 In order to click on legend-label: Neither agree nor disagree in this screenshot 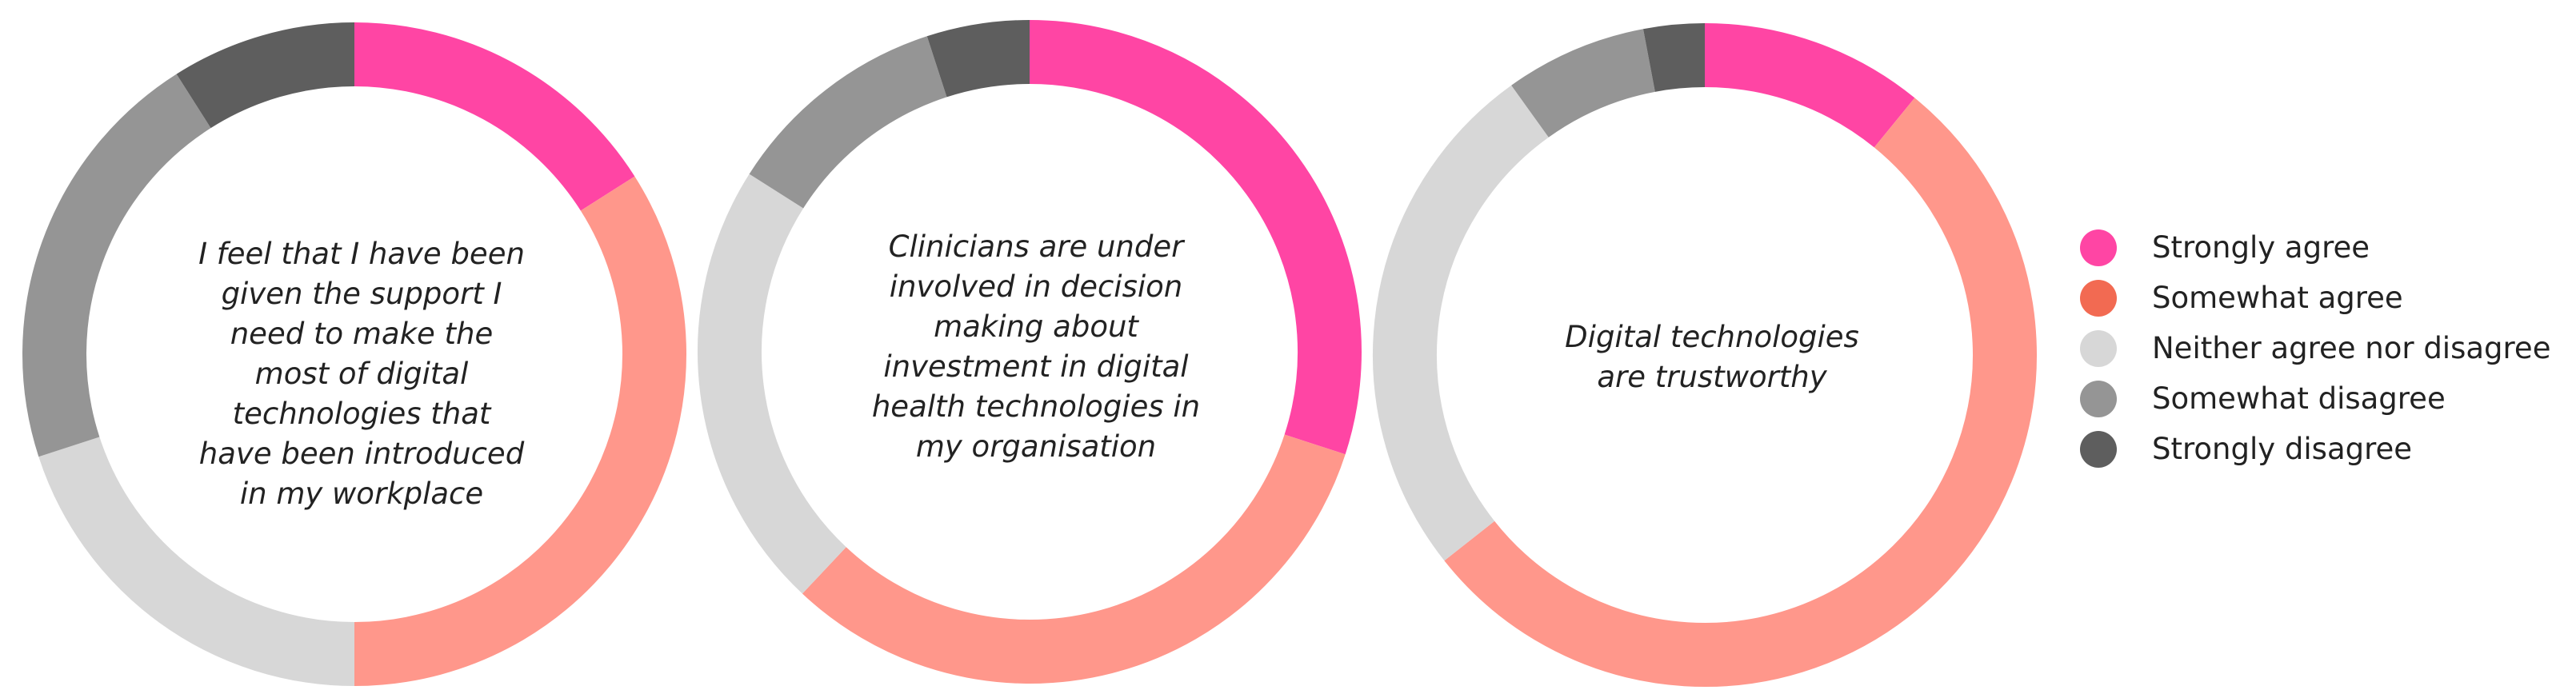, I will do `click(2351, 348)`.